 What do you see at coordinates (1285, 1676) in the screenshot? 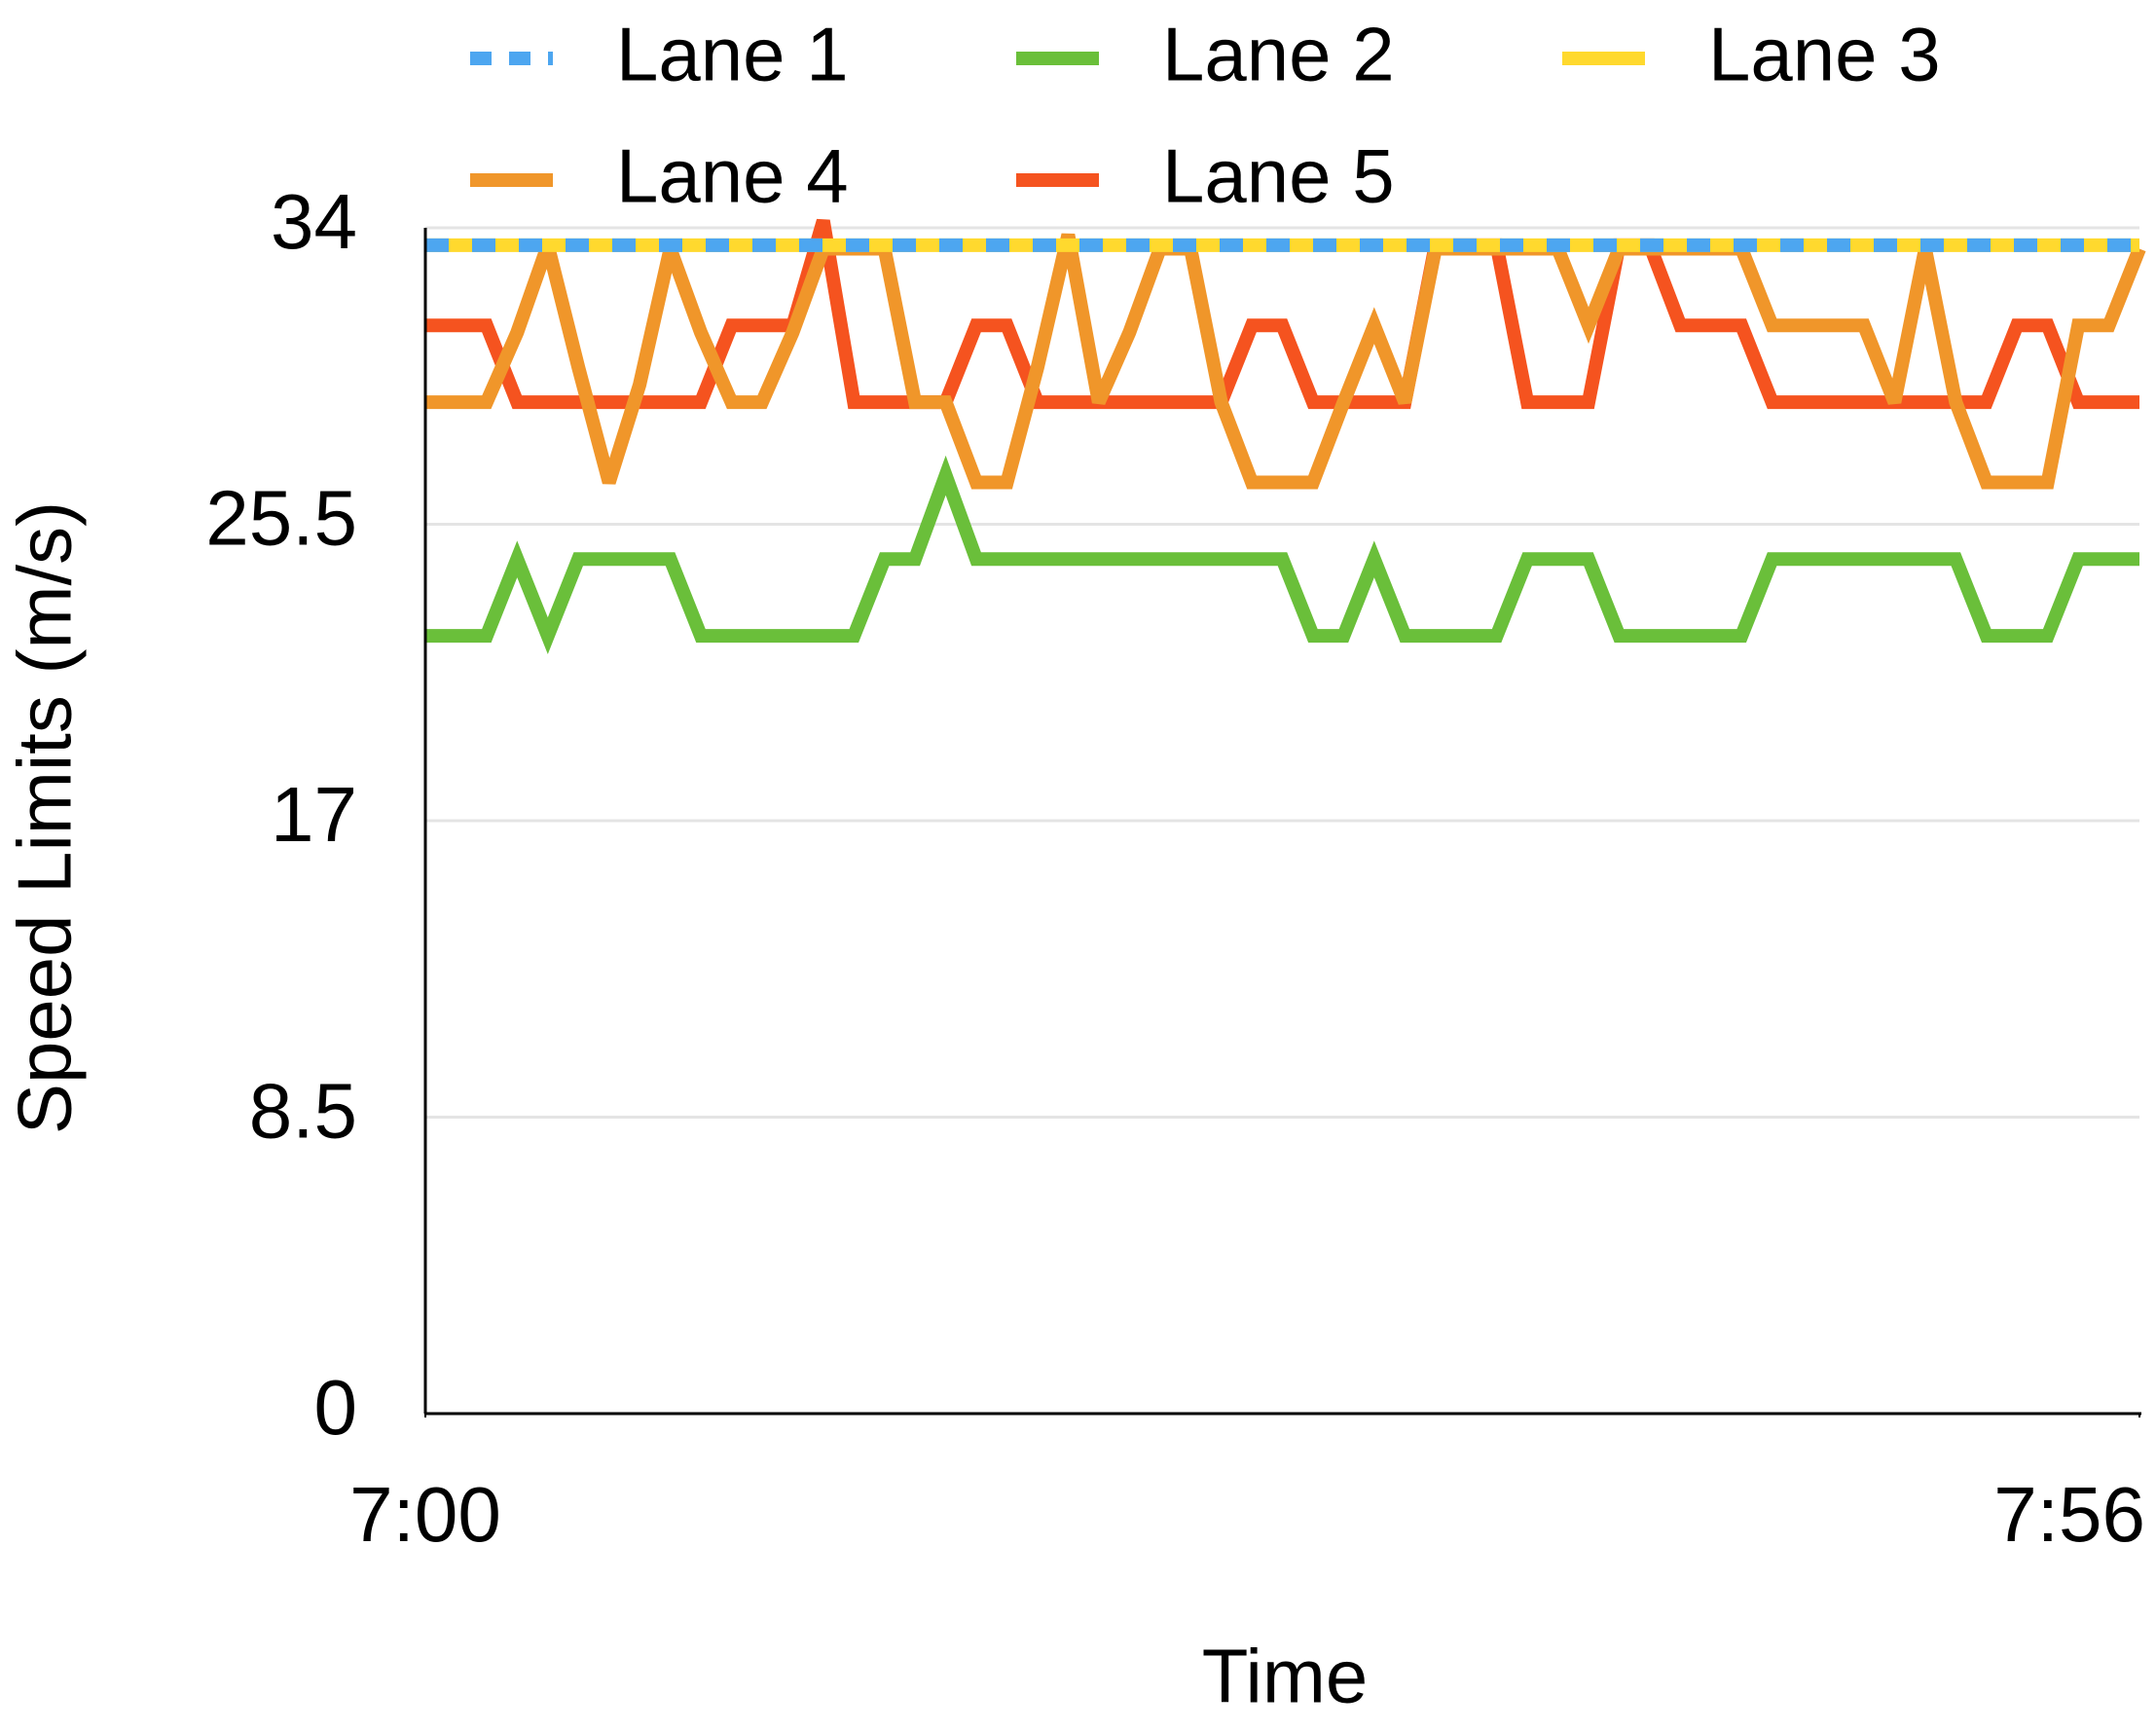
I see `x-axis-title: Time` at bounding box center [1285, 1676].